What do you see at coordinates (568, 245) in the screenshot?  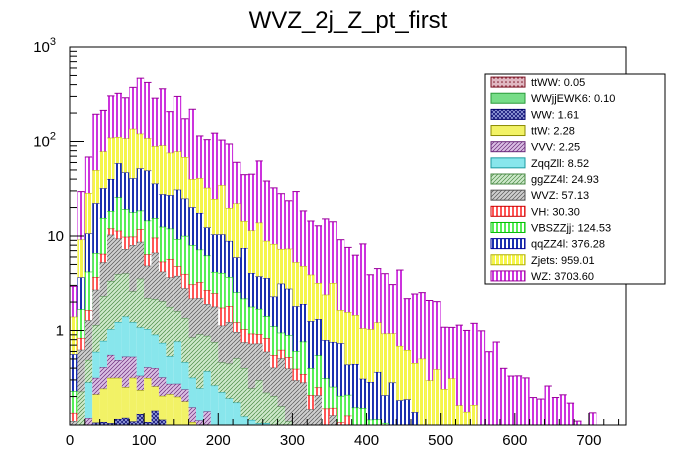 I see `legend-label-qqzz4l: qqZZ4l: 376.28` at bounding box center [568, 245].